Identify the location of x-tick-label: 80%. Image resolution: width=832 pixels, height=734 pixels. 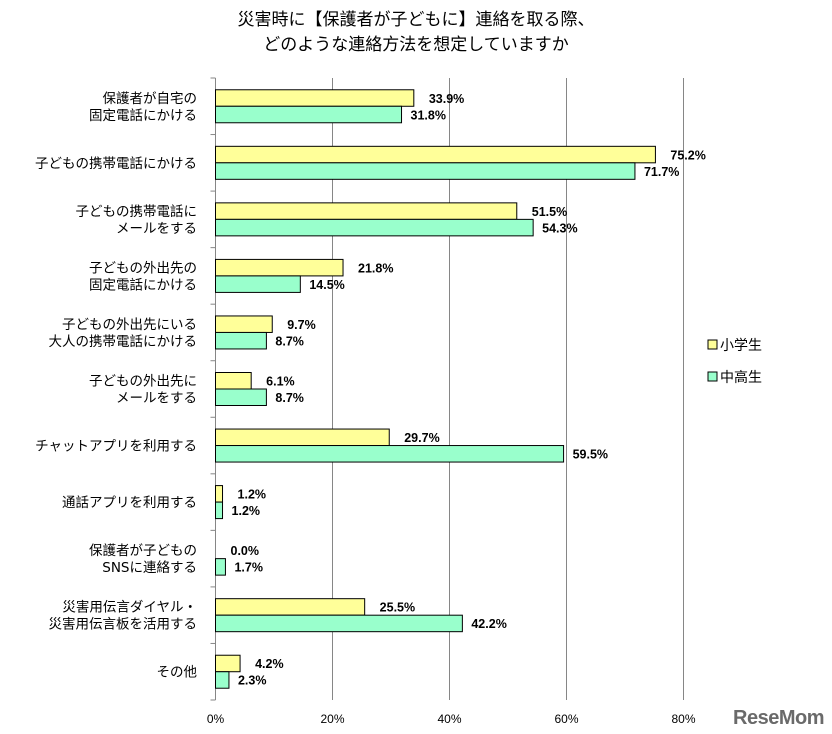
(683, 719).